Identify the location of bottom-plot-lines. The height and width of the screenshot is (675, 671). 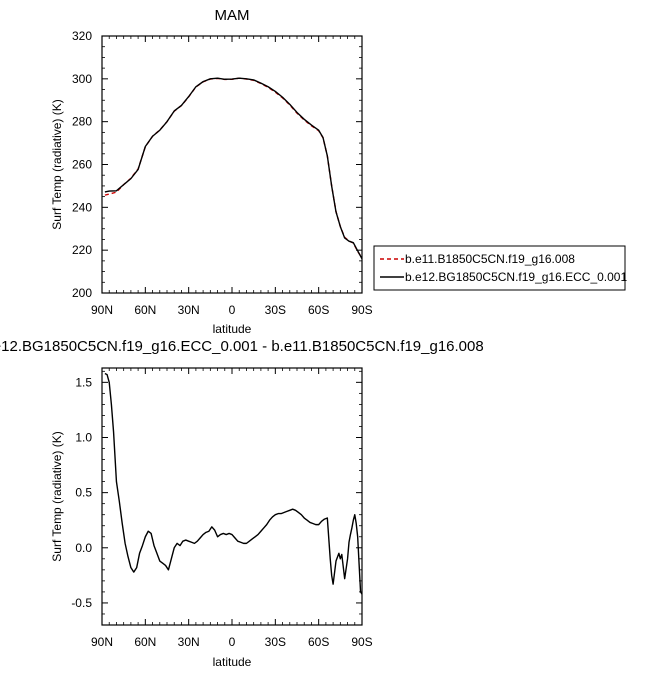
(233, 483).